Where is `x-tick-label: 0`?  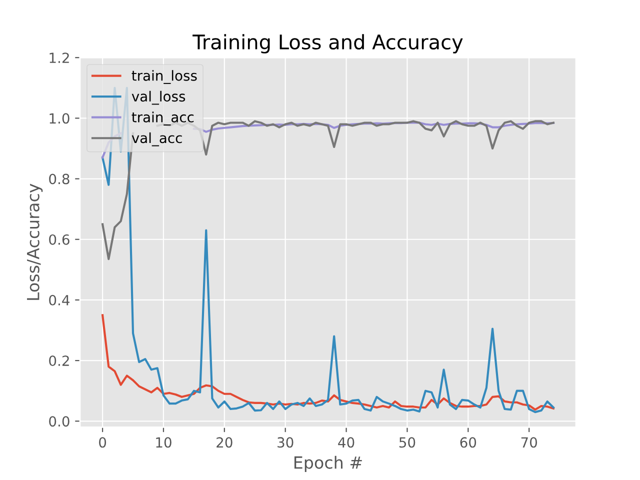
x-tick-label: 0 is located at coordinates (102, 442).